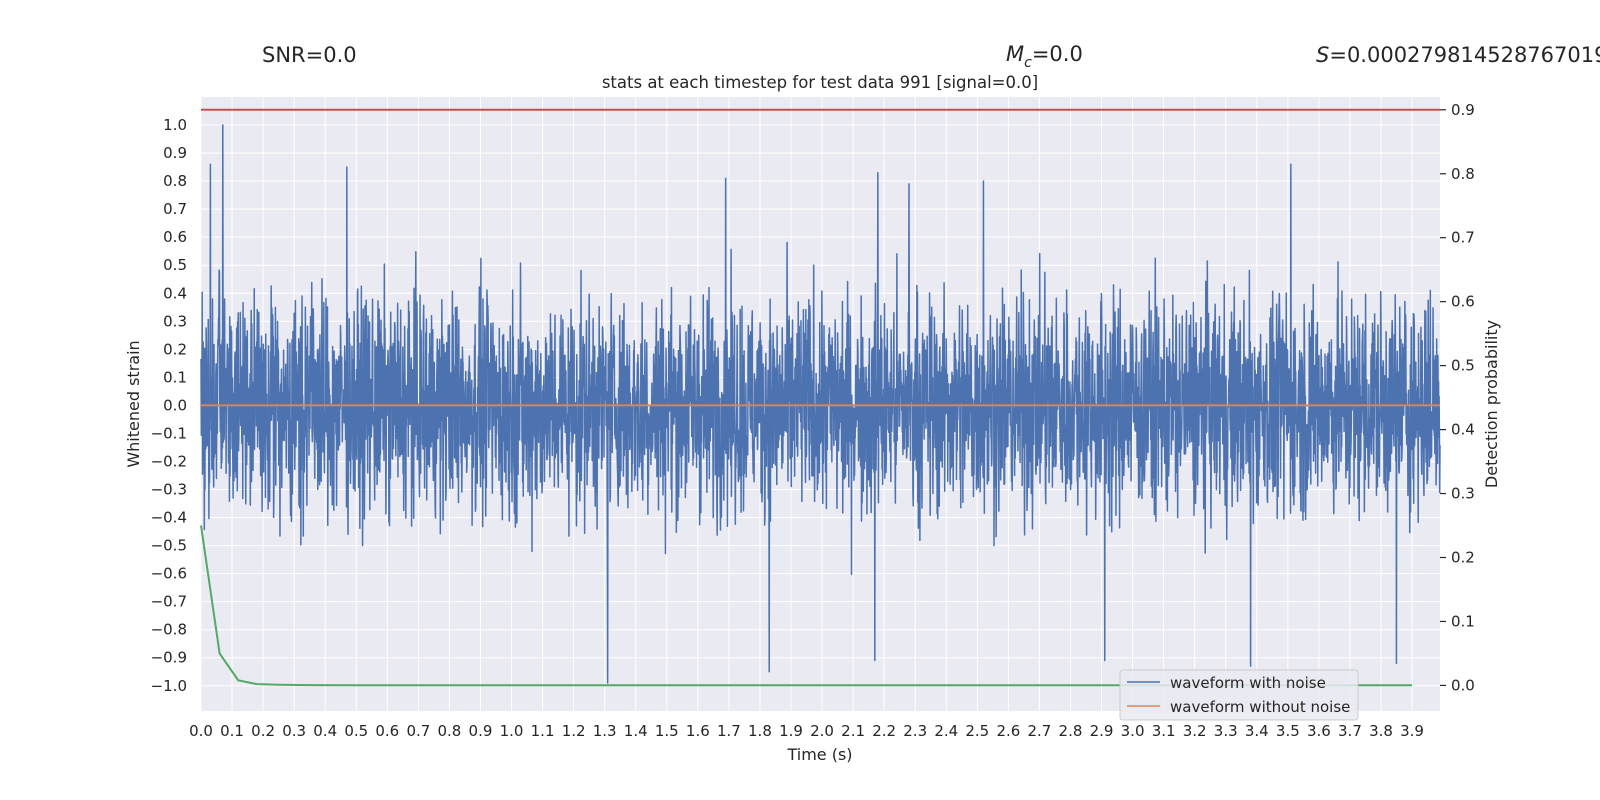  What do you see at coordinates (481, 731) in the screenshot?
I see `x-tick-label: 0.9` at bounding box center [481, 731].